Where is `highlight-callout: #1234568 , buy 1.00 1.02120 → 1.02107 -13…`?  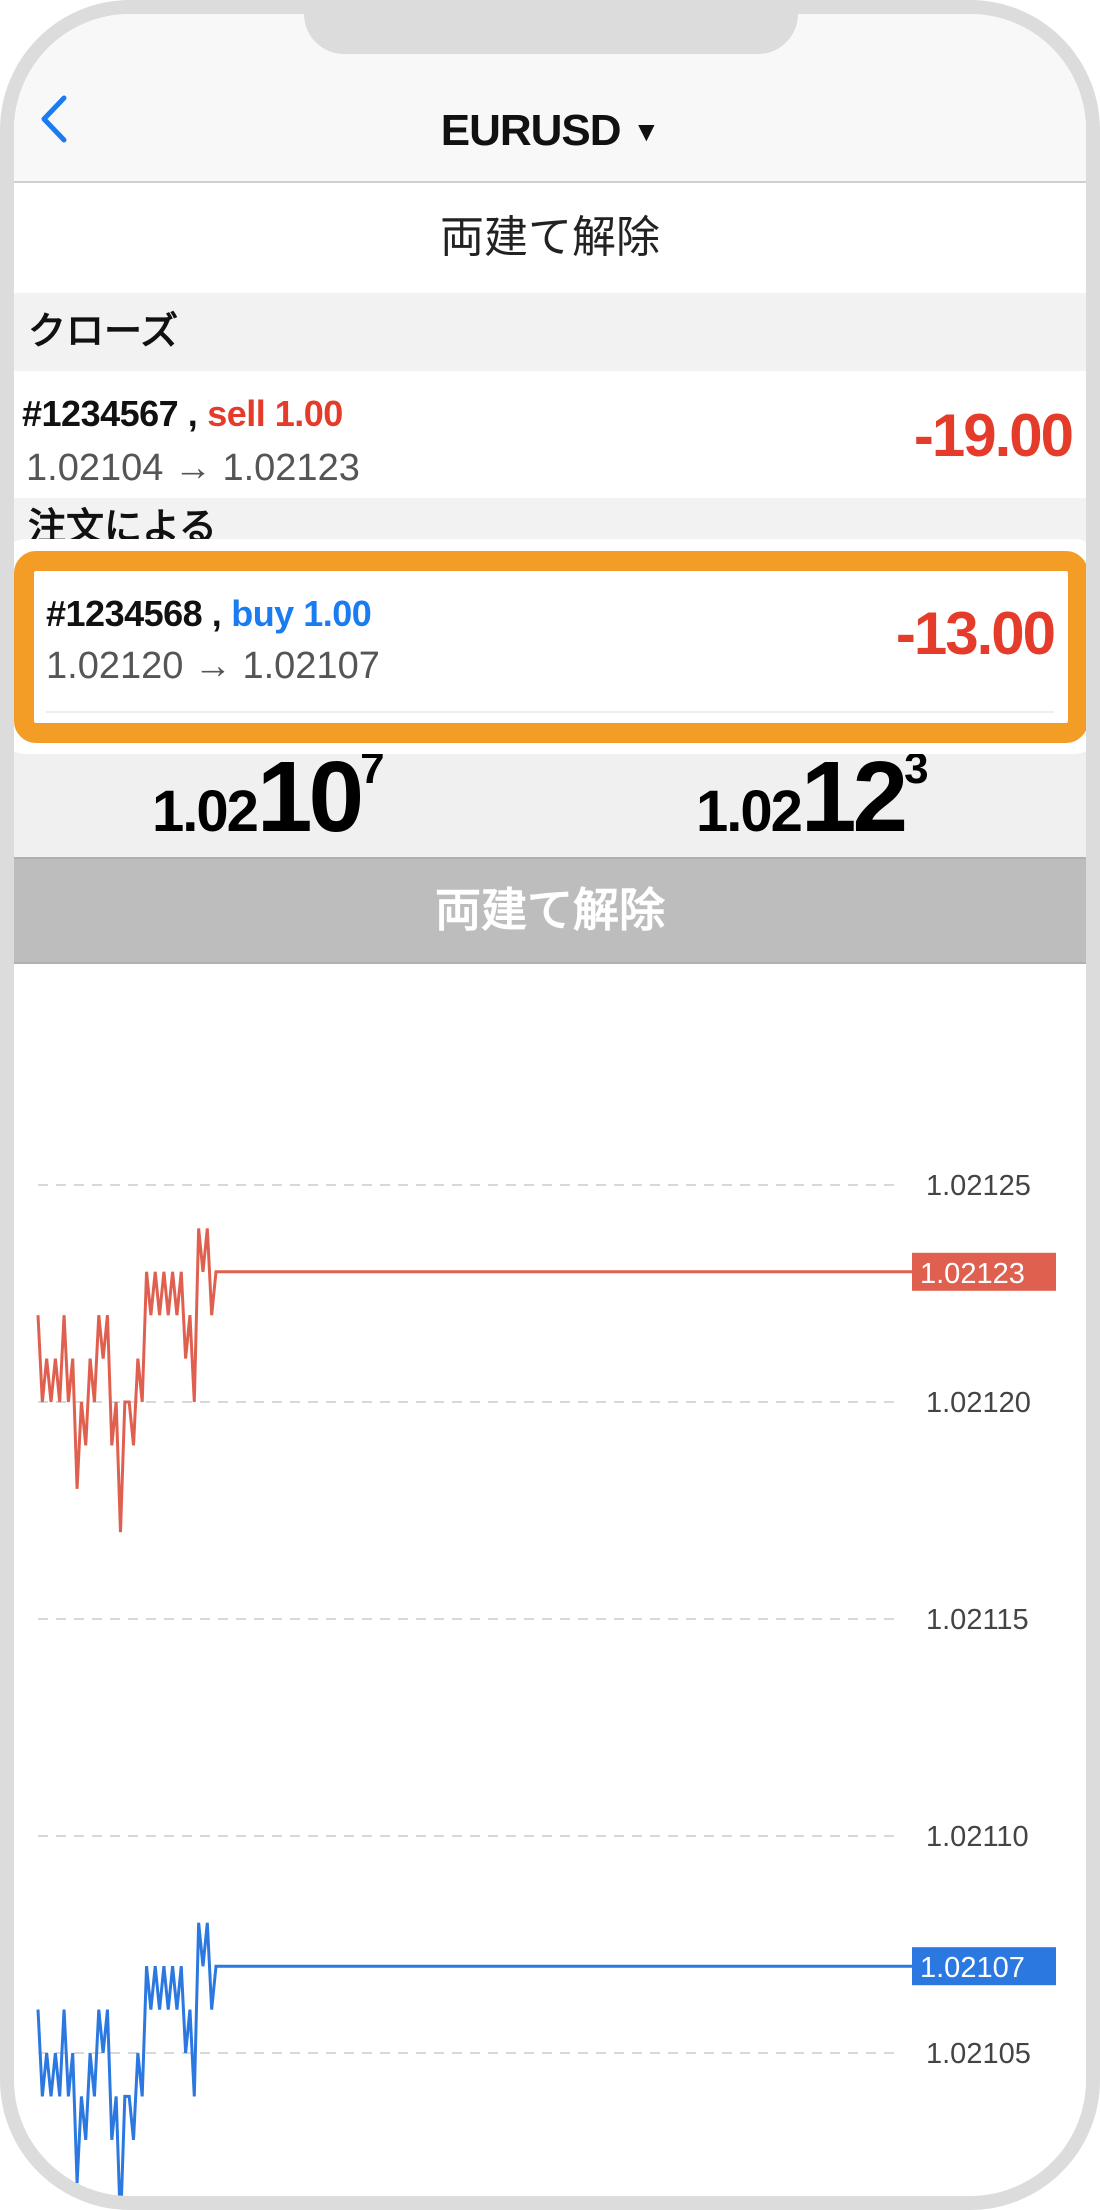
highlight-callout: #1234568 , buy 1.00 1.02120 → 1.02107 -13… is located at coordinates (550, 646).